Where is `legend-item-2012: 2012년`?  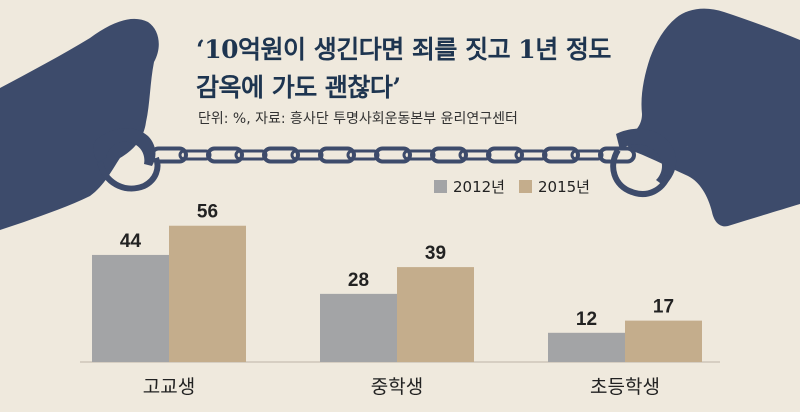
legend-item-2012: 2012년 is located at coordinates (469, 186).